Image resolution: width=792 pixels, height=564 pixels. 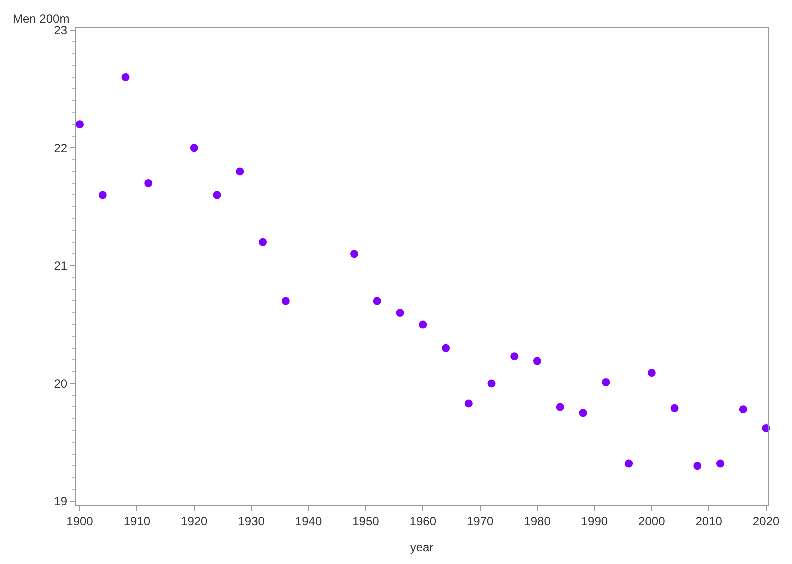 I want to click on x-tick-label: 1990, so click(x=594, y=521).